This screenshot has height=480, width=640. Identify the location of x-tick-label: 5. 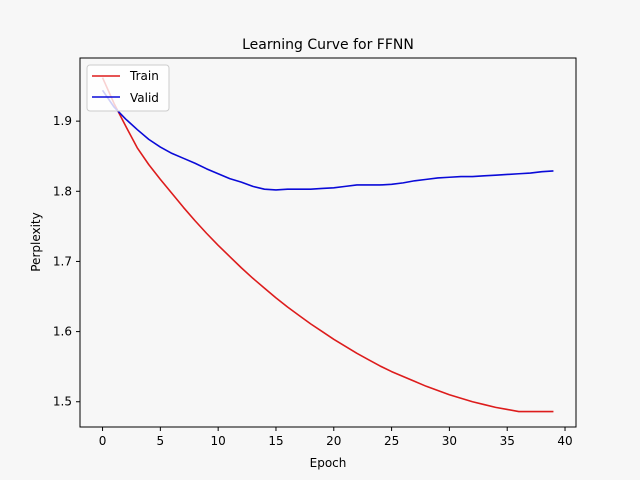
(161, 441).